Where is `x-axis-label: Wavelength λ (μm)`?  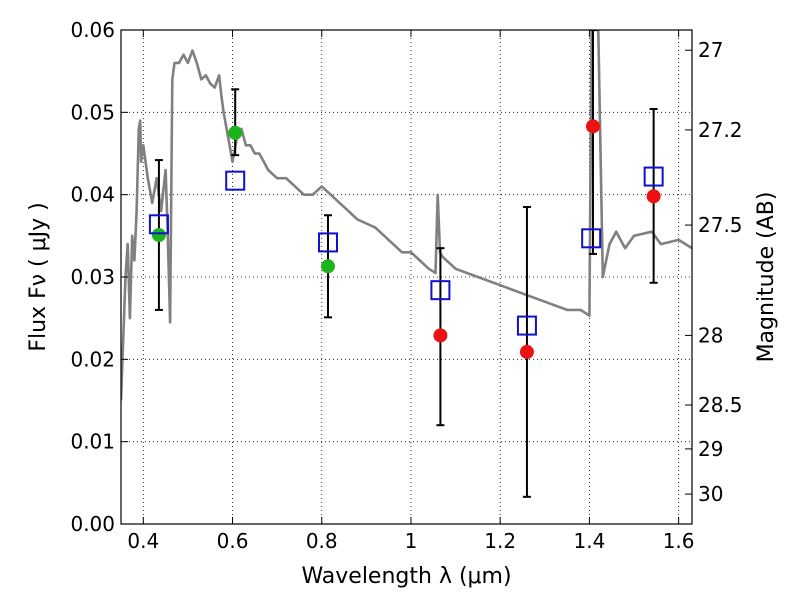 x-axis-label: Wavelength λ (μm) is located at coordinates (406, 576).